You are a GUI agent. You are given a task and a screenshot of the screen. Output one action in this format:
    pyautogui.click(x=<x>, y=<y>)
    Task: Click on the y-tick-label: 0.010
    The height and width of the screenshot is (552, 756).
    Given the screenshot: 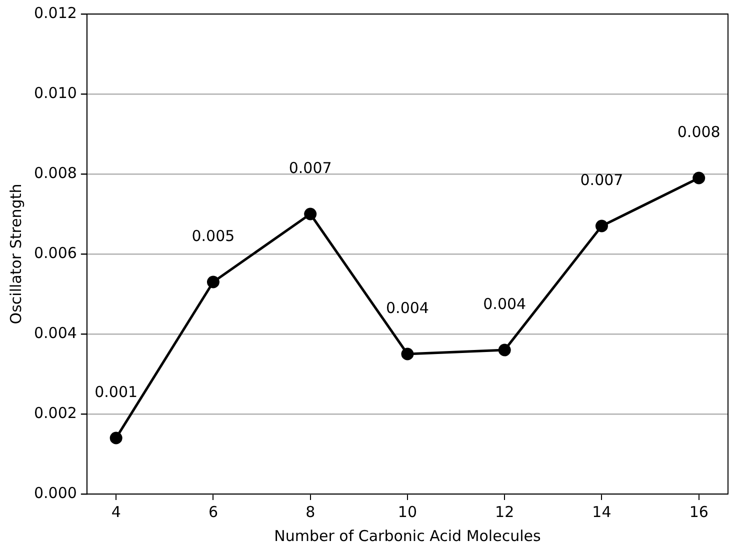 What is the action you would take?
    pyautogui.click(x=55, y=93)
    